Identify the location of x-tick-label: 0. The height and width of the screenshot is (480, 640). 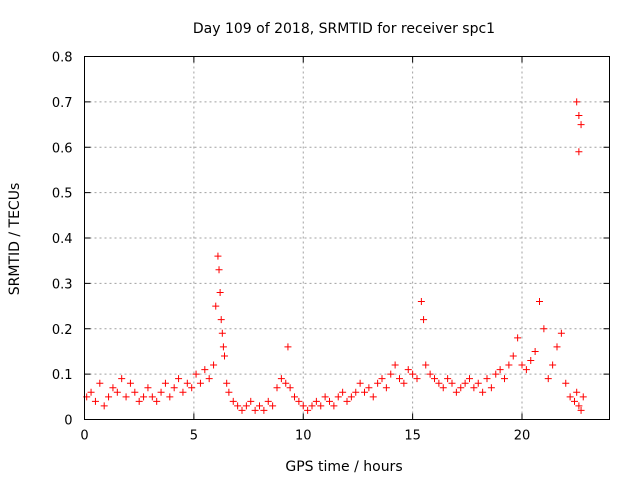
(84, 436).